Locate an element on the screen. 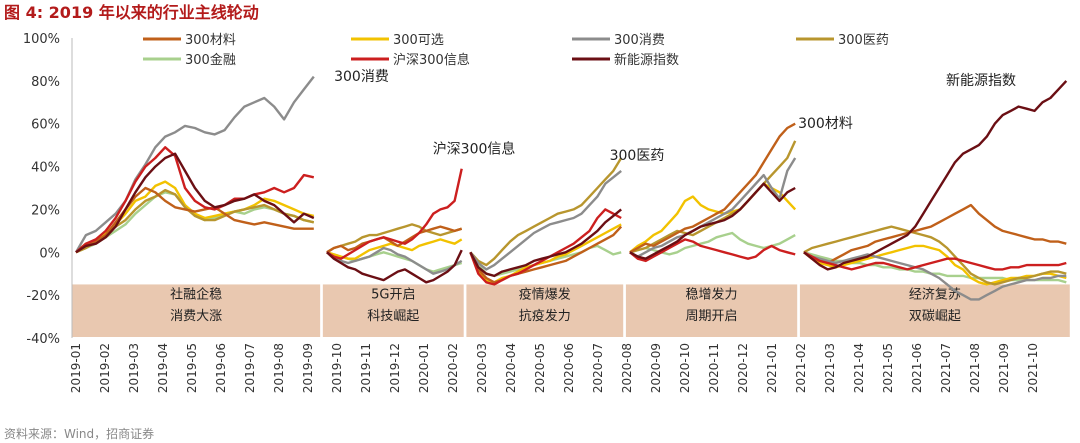  x-tick-label: 2020-02 is located at coordinates (453, 368).